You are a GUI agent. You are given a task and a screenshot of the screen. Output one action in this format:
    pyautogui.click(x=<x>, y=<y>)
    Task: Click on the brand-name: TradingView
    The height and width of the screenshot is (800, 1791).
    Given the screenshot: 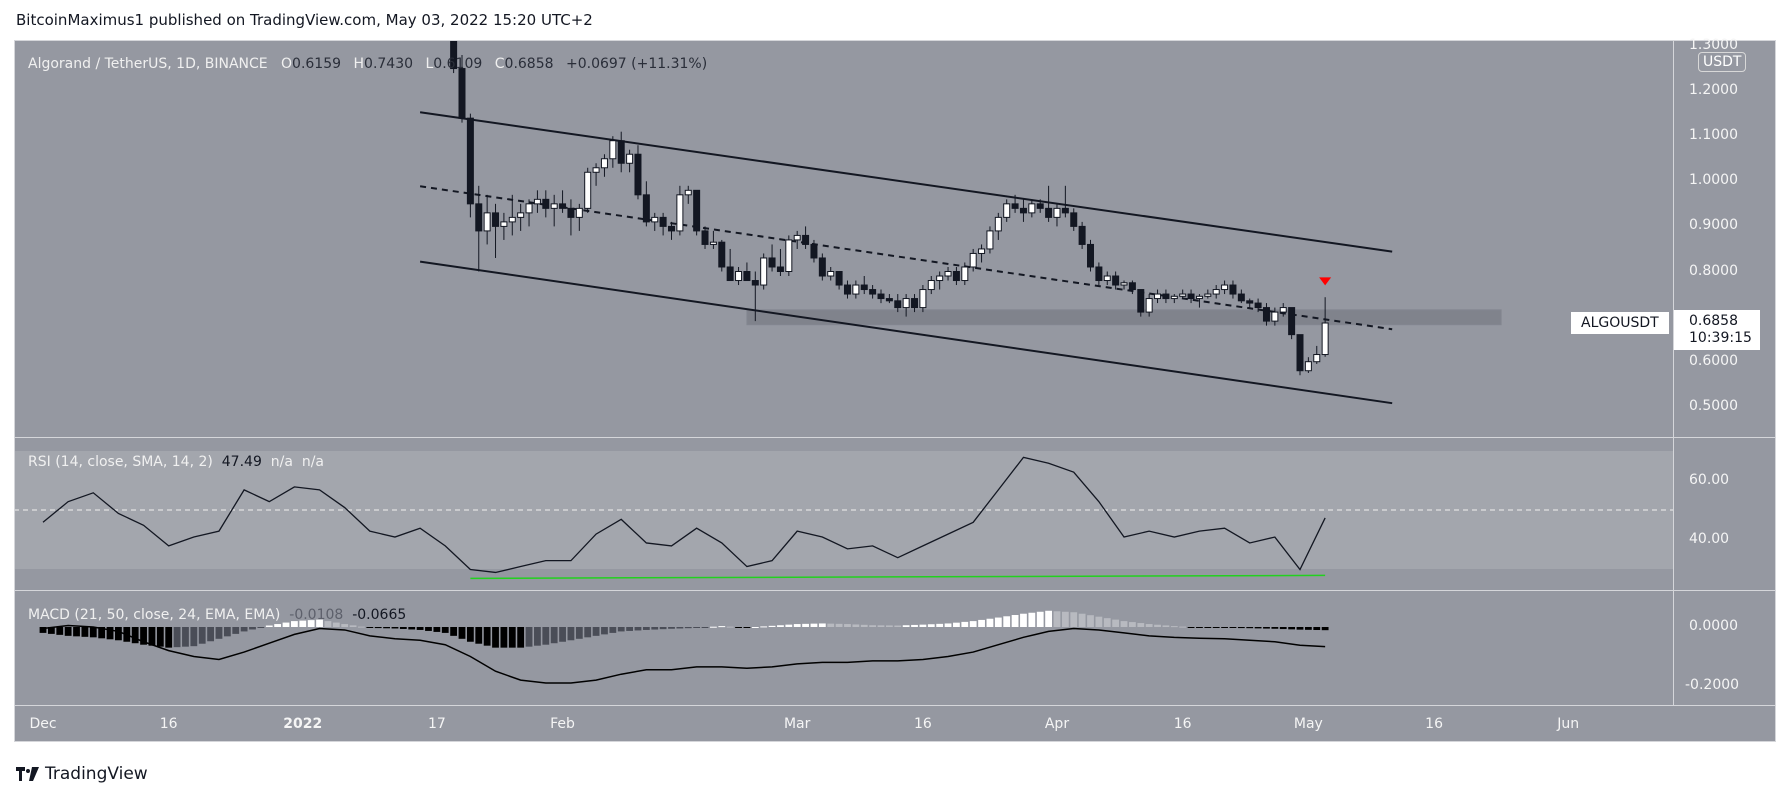 What is the action you would take?
    pyautogui.click(x=96, y=774)
    